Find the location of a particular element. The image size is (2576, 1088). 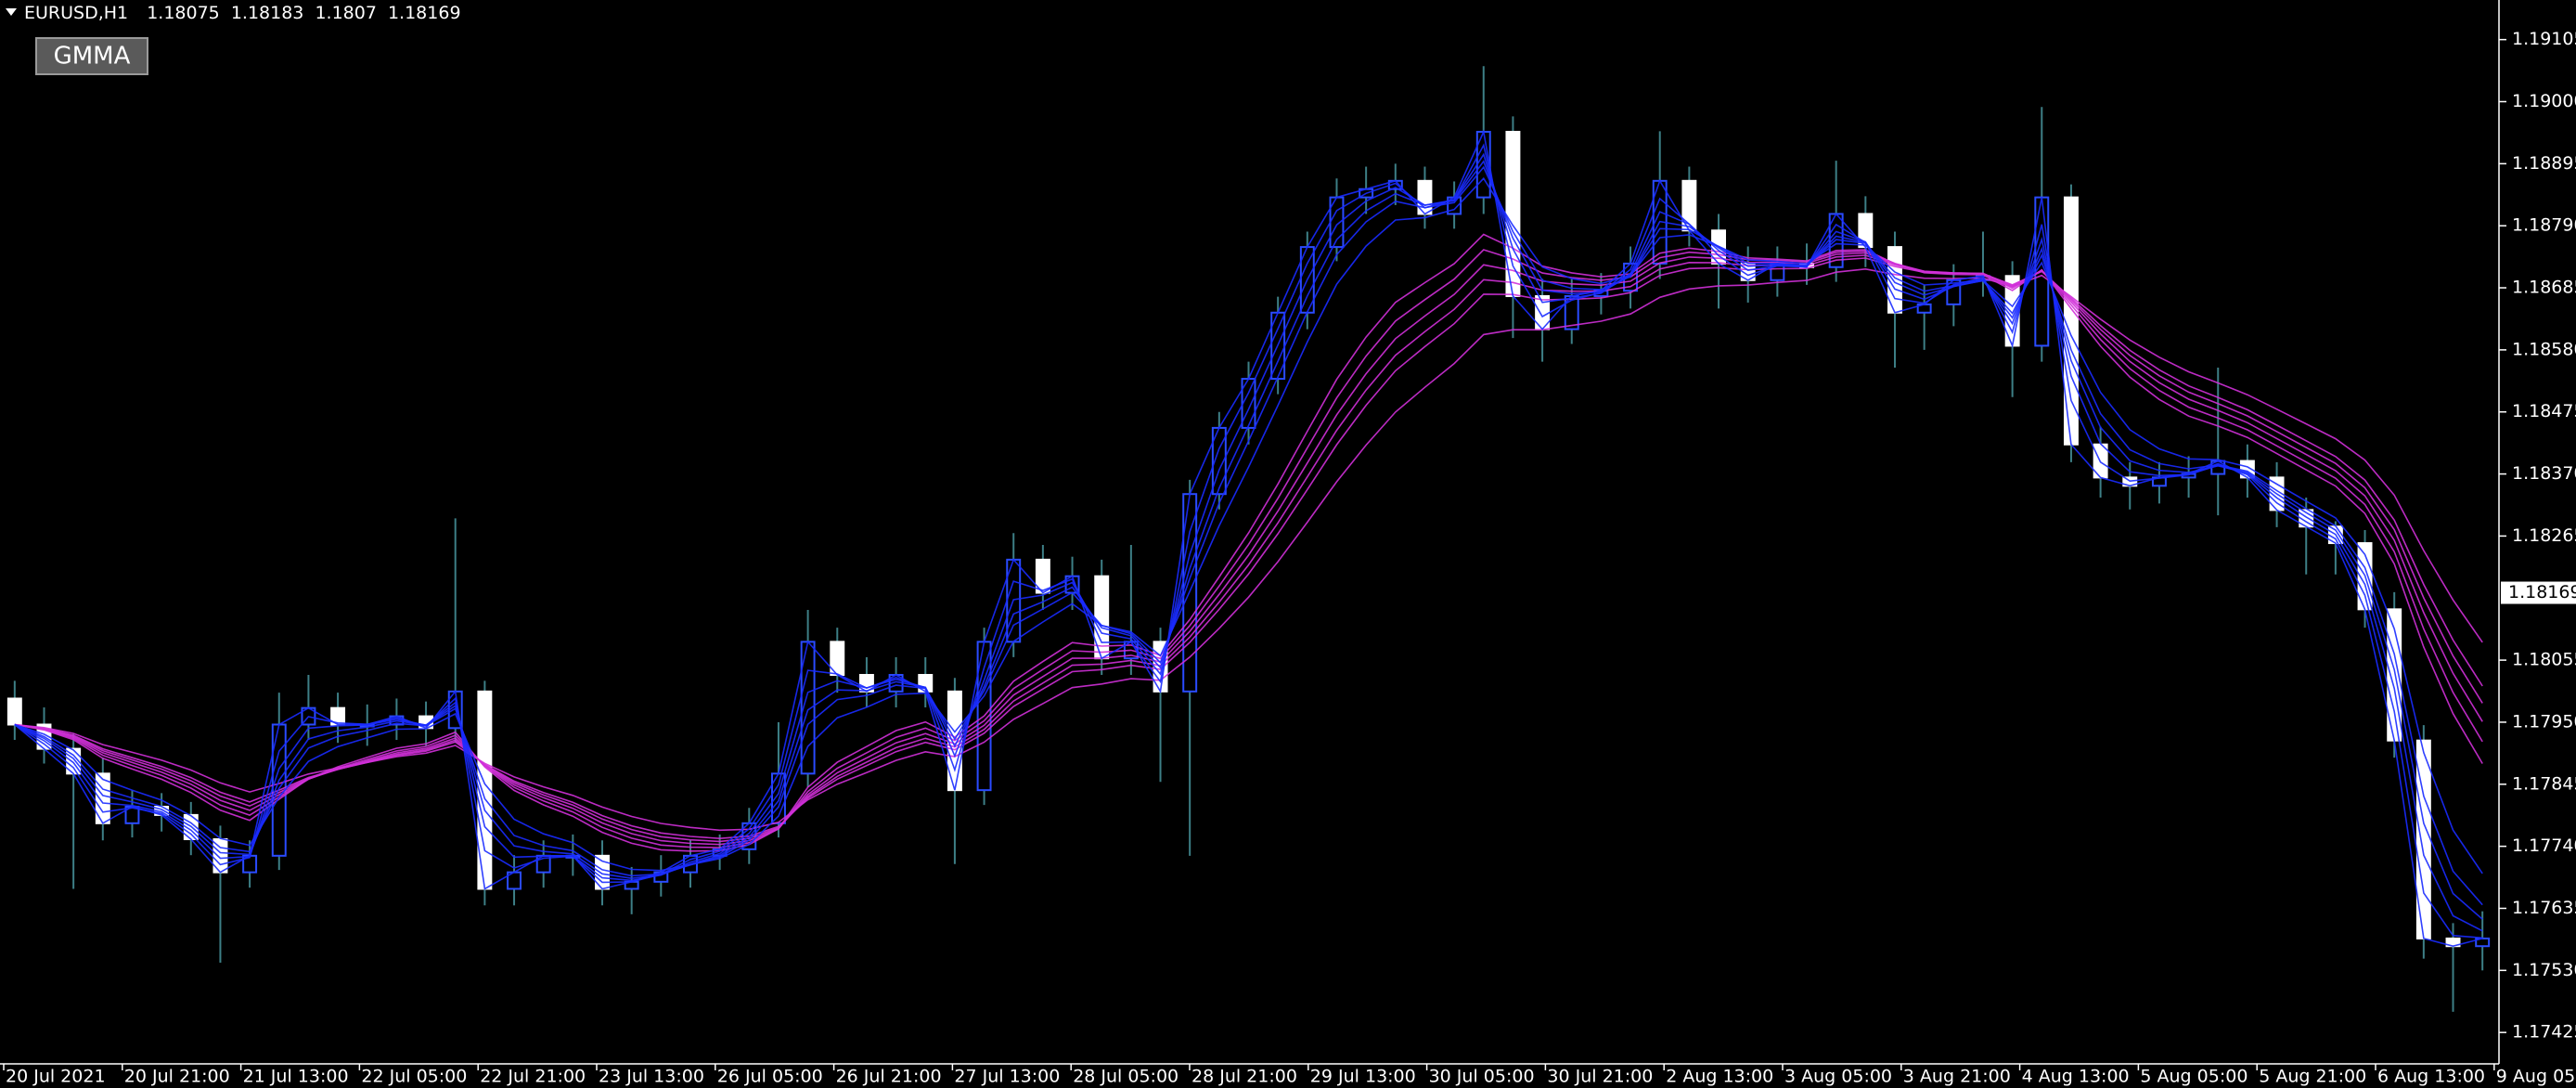

x-tick-label: 26 Jul 05:00 is located at coordinates (770, 1077).